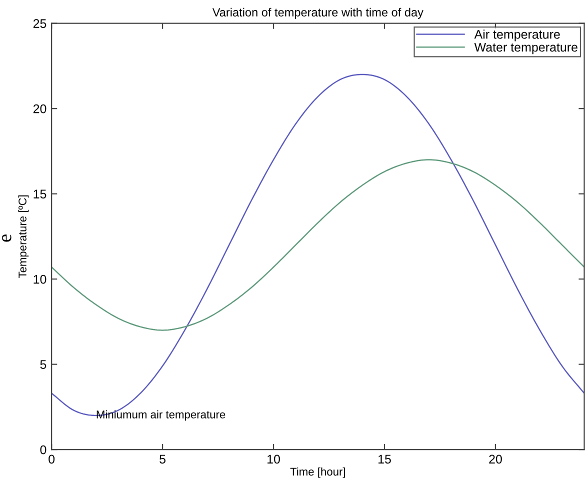 The width and height of the screenshot is (586, 486). What do you see at coordinates (517, 36) in the screenshot?
I see `legend-label: Air temperature` at bounding box center [517, 36].